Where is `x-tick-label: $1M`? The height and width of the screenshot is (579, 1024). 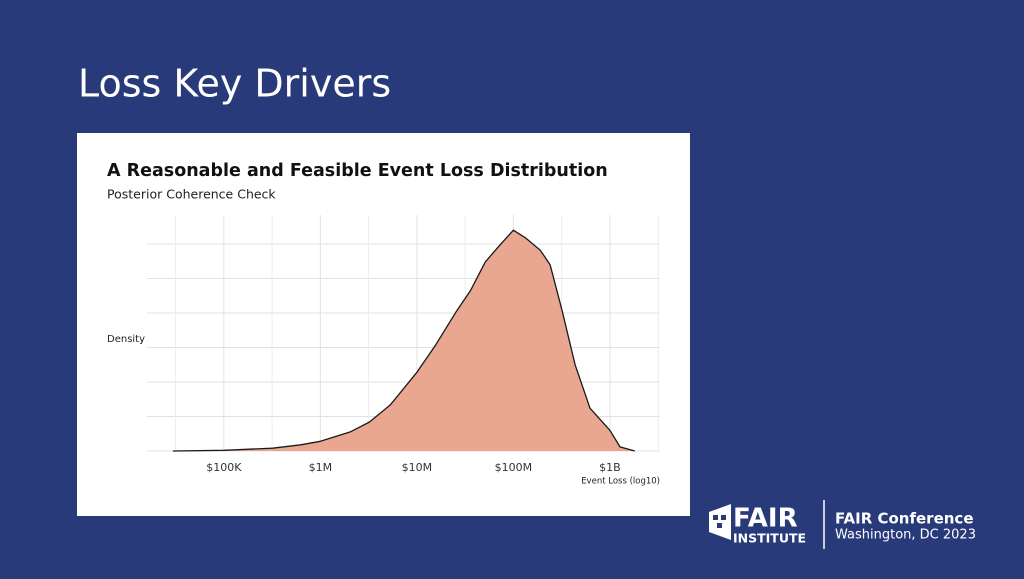
x-tick-label: $1M is located at coordinates (321, 467).